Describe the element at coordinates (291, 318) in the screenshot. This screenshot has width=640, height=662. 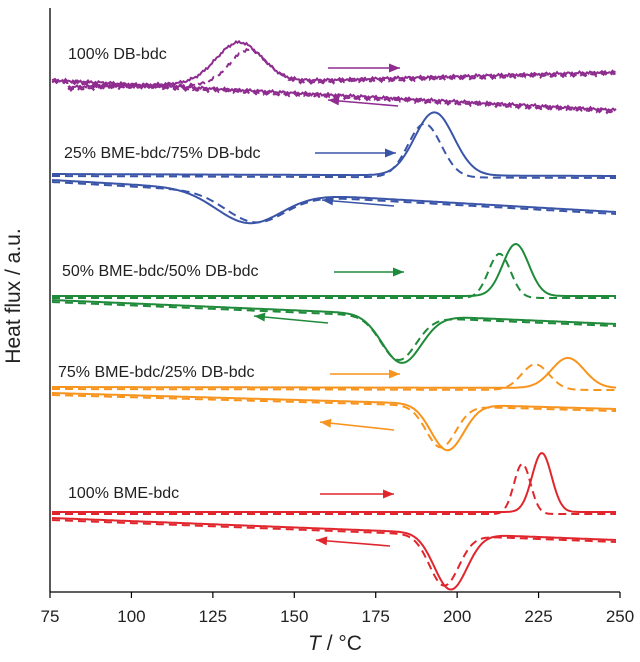
I see `curve-3-cooling-arrow` at that location.